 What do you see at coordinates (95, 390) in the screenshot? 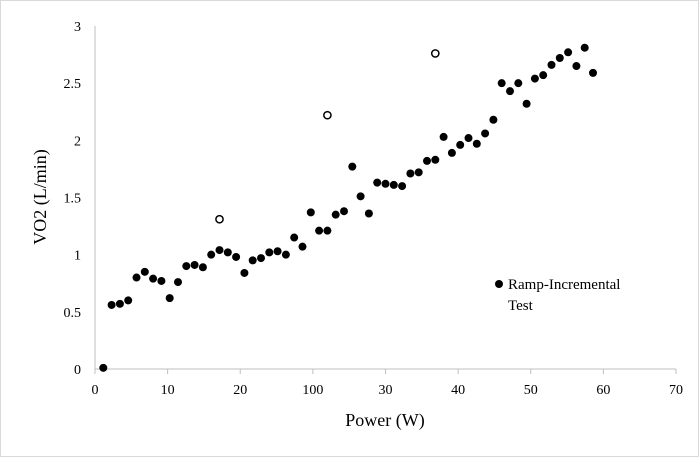
I see `x-tick-label: 0` at bounding box center [95, 390].